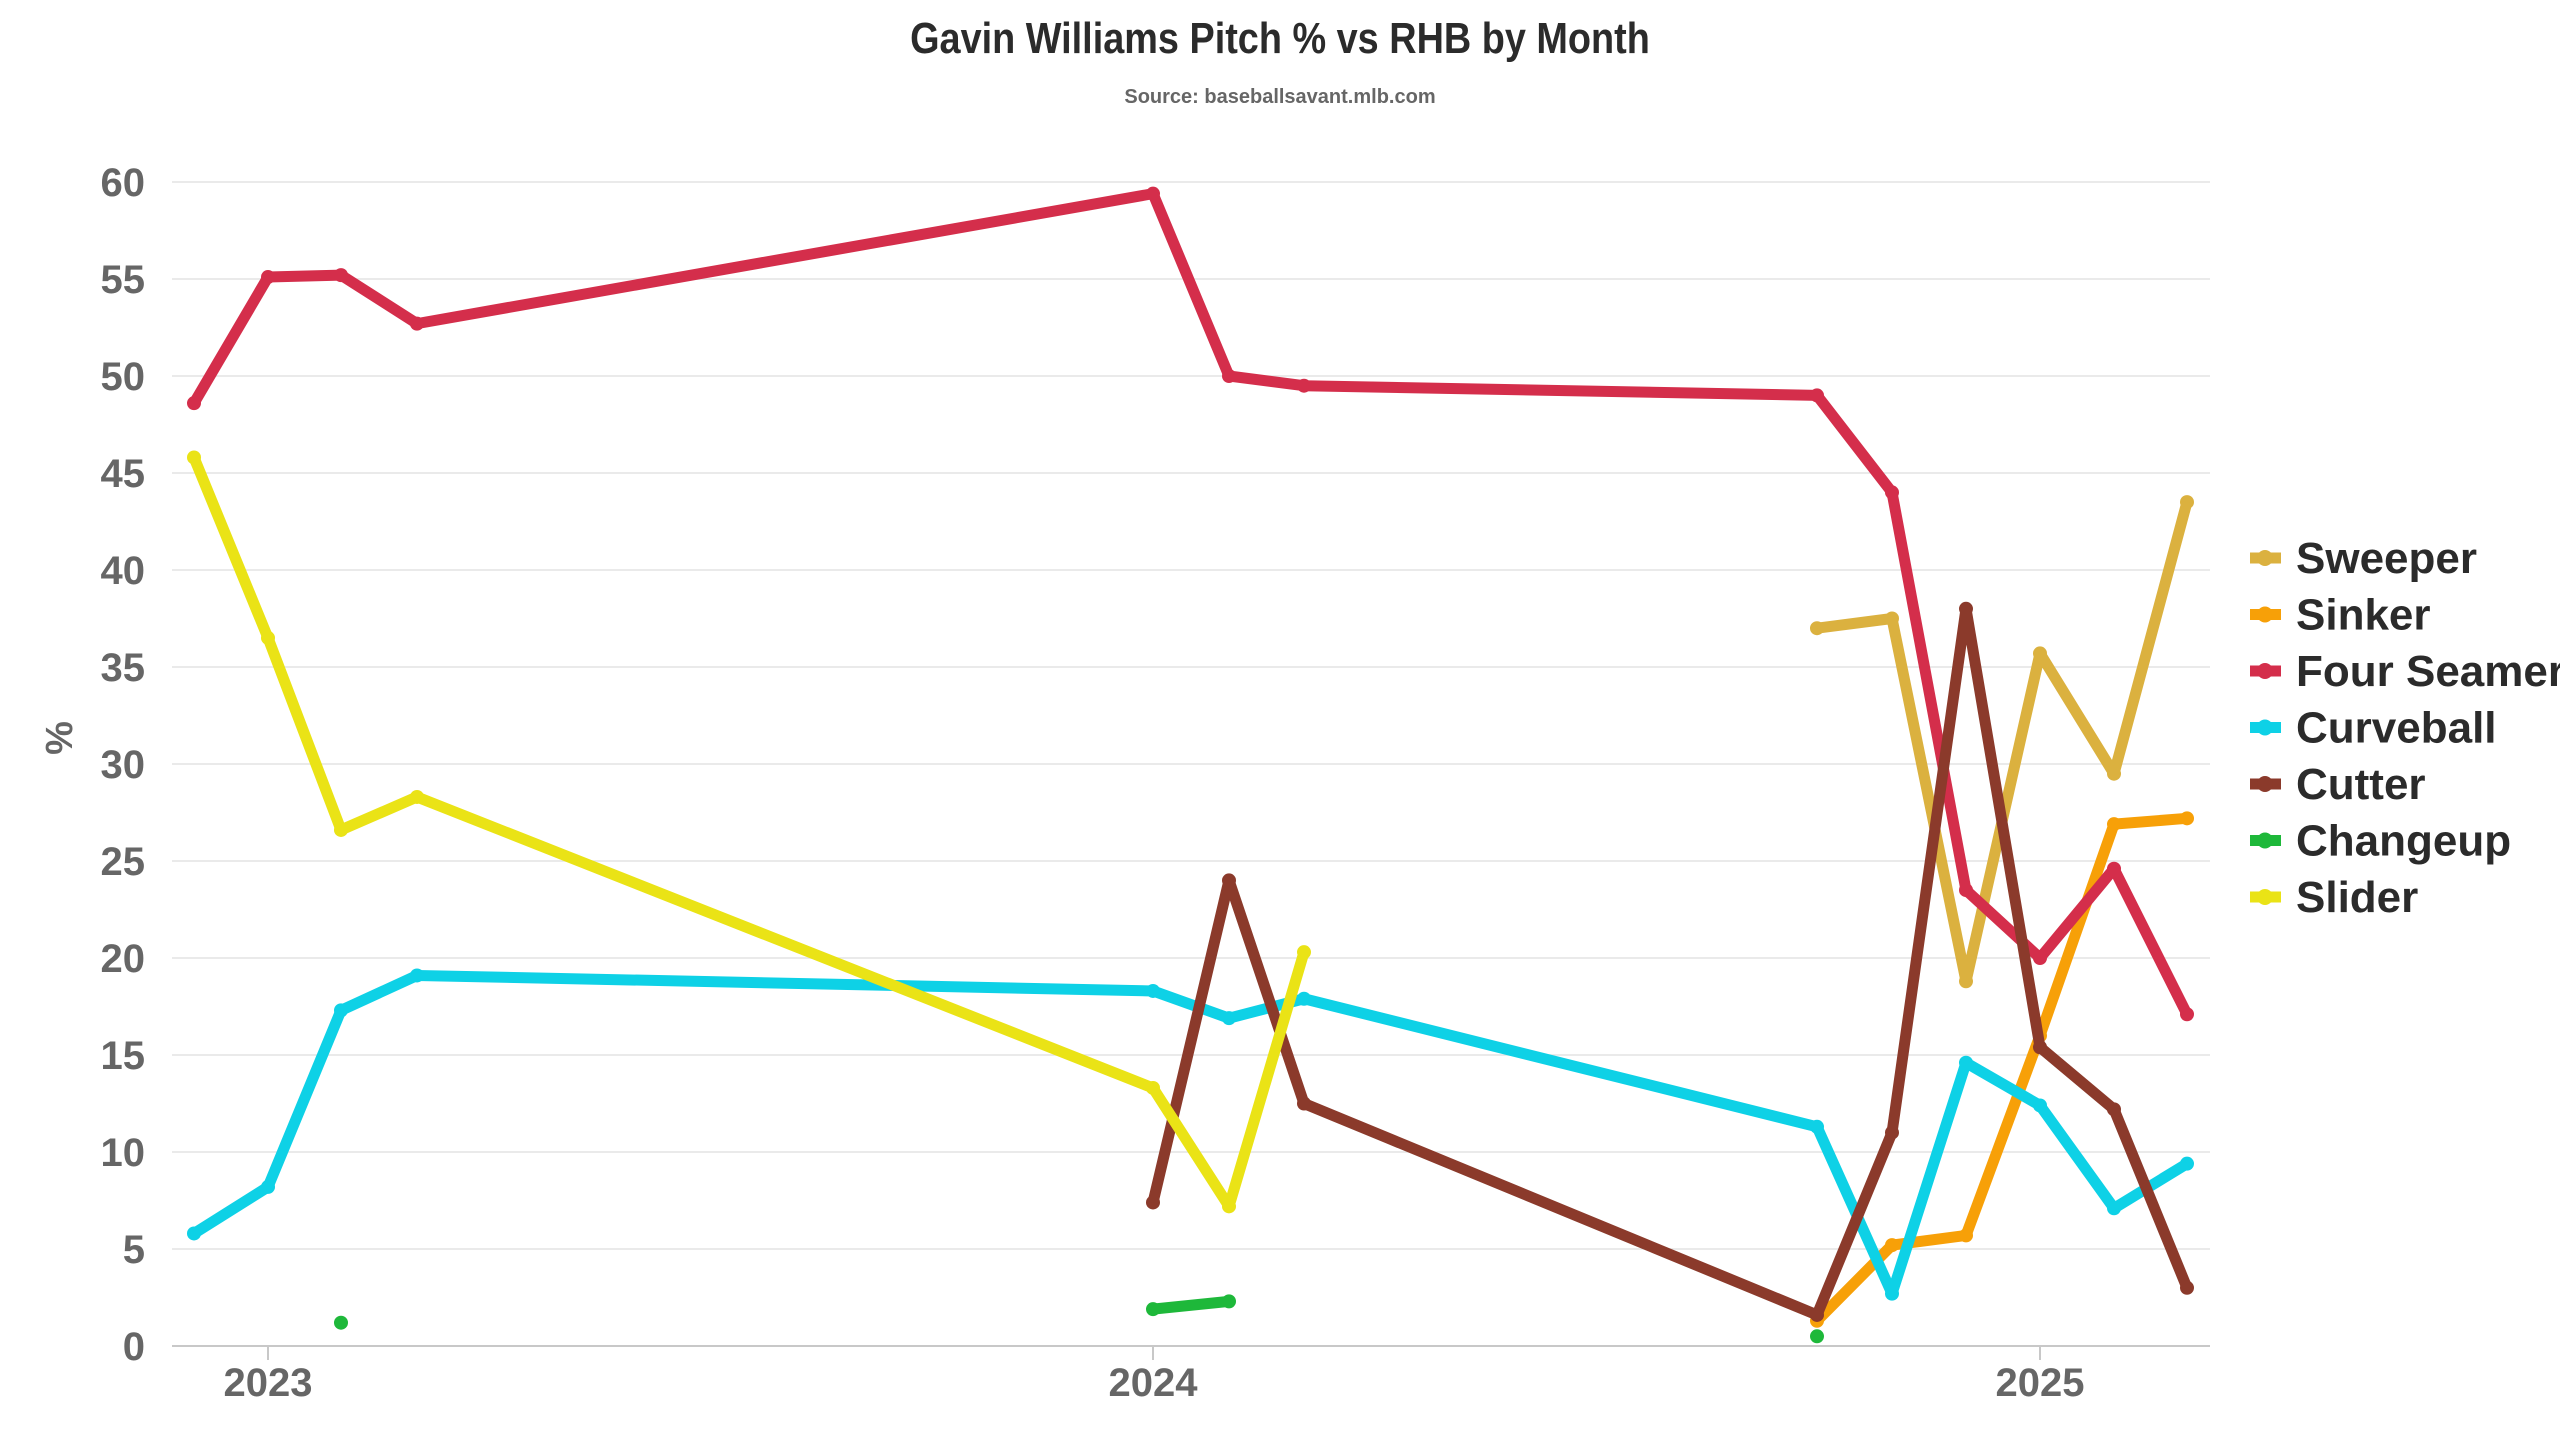  What do you see at coordinates (1154, 1383) in the screenshot?
I see `x-tick-label: 2024` at bounding box center [1154, 1383].